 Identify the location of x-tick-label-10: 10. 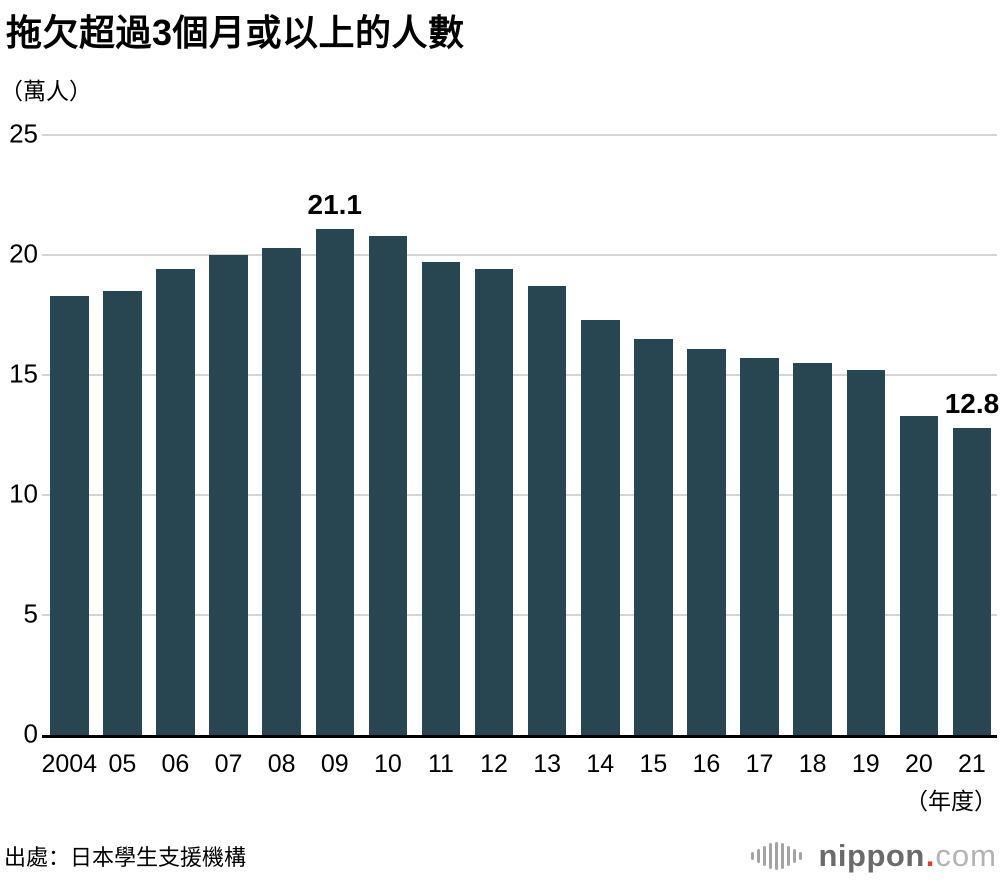
(387, 764).